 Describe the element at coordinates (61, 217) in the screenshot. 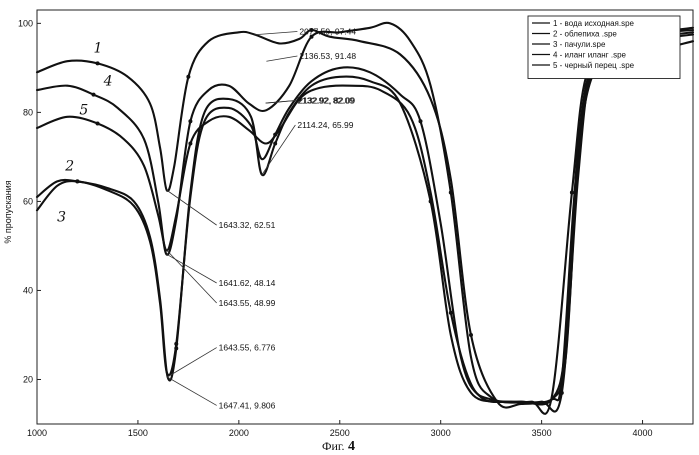

I see `series-3-handwritten-label: 3` at that location.